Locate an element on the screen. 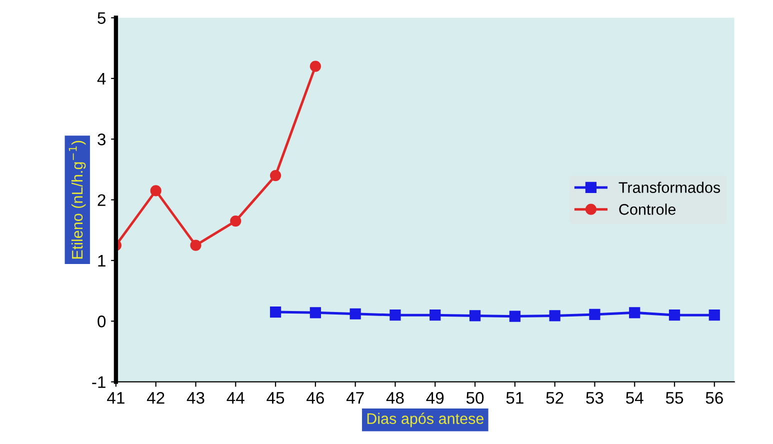 The width and height of the screenshot is (773, 444). y-tick-label: 0 is located at coordinates (102, 322).